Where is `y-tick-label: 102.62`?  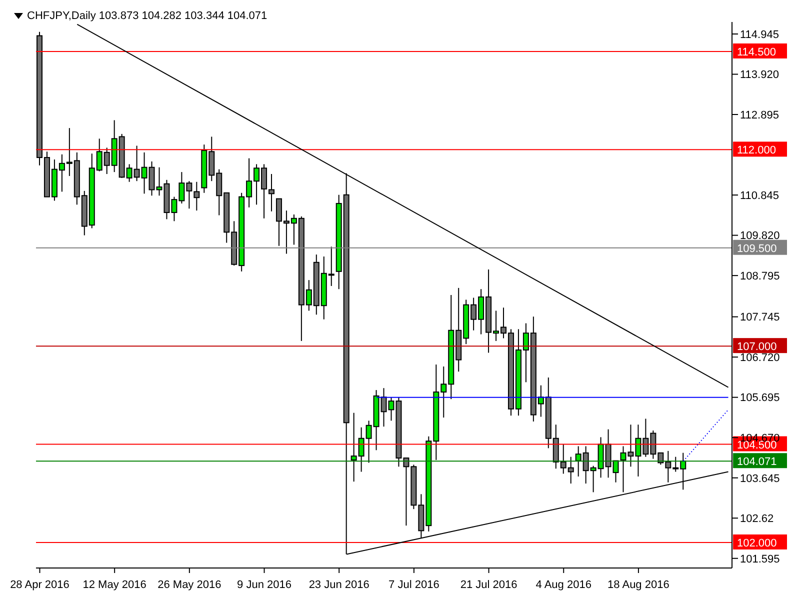
y-tick-label: 102.62 is located at coordinates (757, 519).